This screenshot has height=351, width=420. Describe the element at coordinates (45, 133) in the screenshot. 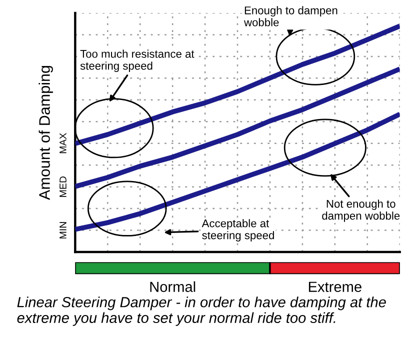

I see `y-axis-title: Amount of Damping` at that location.